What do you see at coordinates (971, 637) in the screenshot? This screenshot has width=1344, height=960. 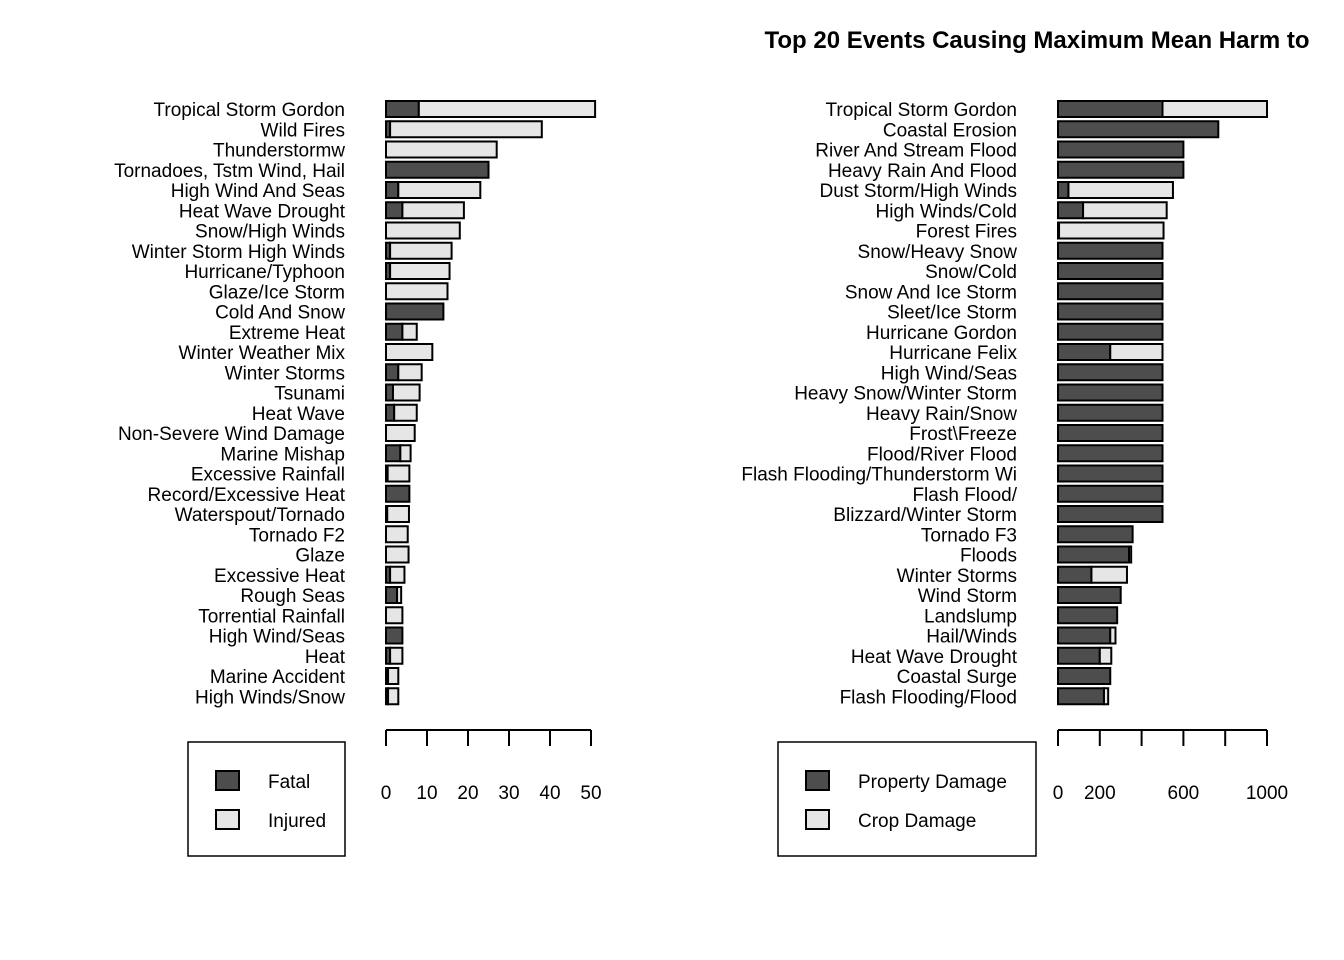 I see `category-label: Hail/Winds` at bounding box center [971, 637].